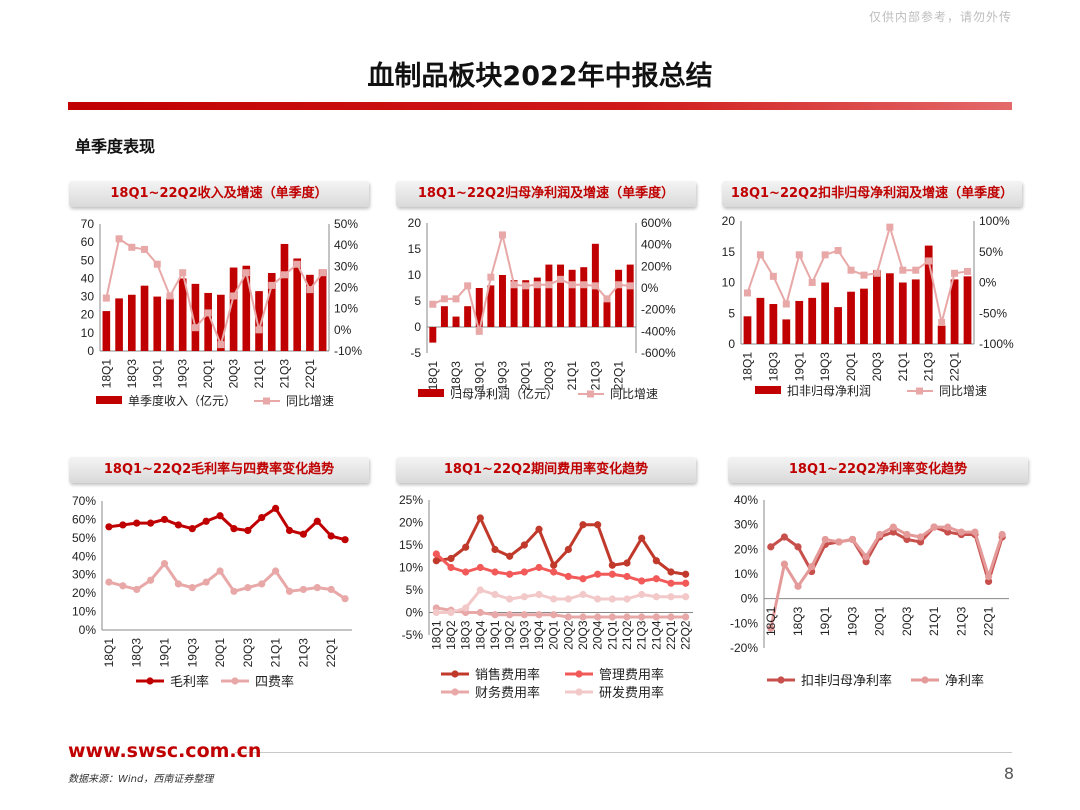 The width and height of the screenshot is (1080, 810). What do you see at coordinates (88, 297) in the screenshot?
I see `left-tick-label: 30` at bounding box center [88, 297].